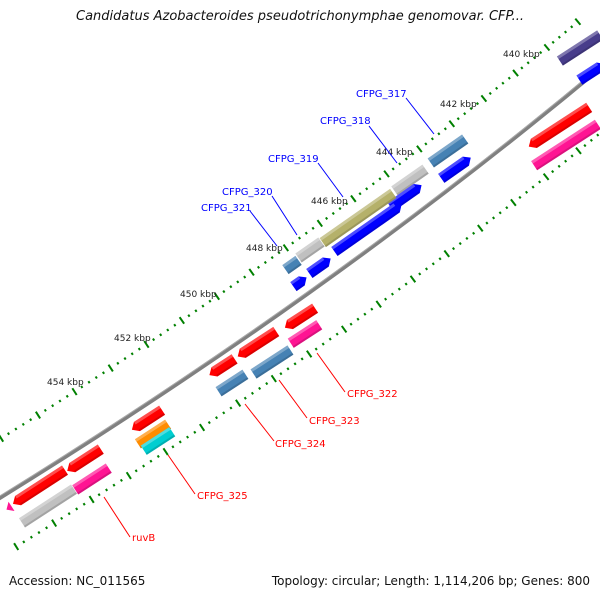  I want to click on gene-label-ruvb: ruvB, so click(143, 538).